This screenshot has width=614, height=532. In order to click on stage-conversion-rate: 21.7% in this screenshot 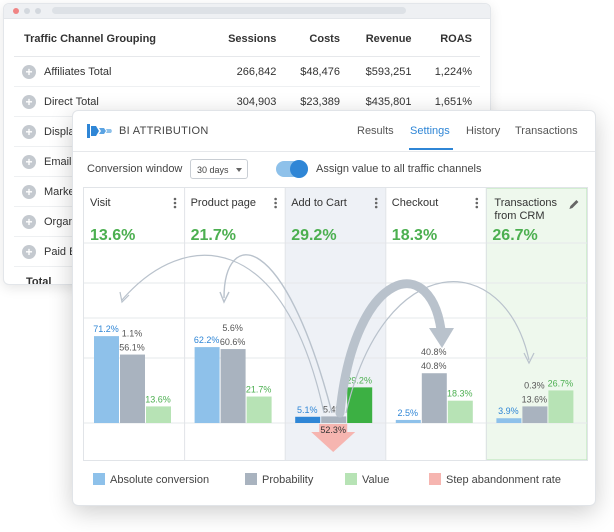, I will do `click(213, 235)`.